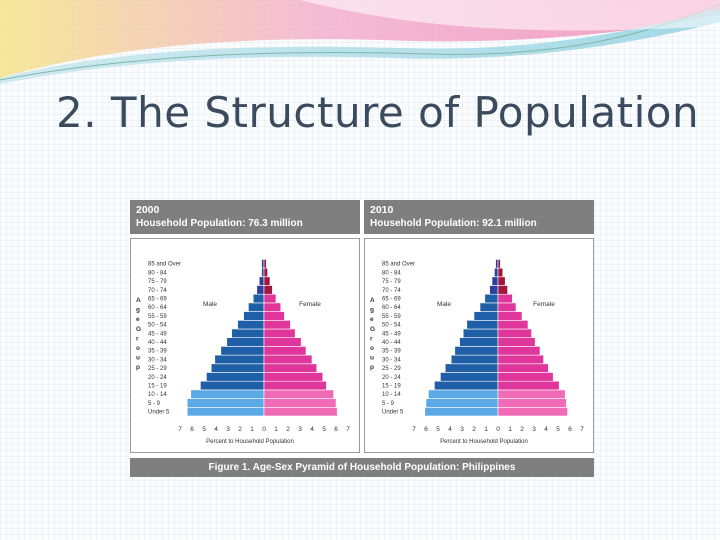 Image resolution: width=720 pixels, height=540 pixels. What do you see at coordinates (159, 413) in the screenshot?
I see `age-group-label: Under 5` at bounding box center [159, 413].